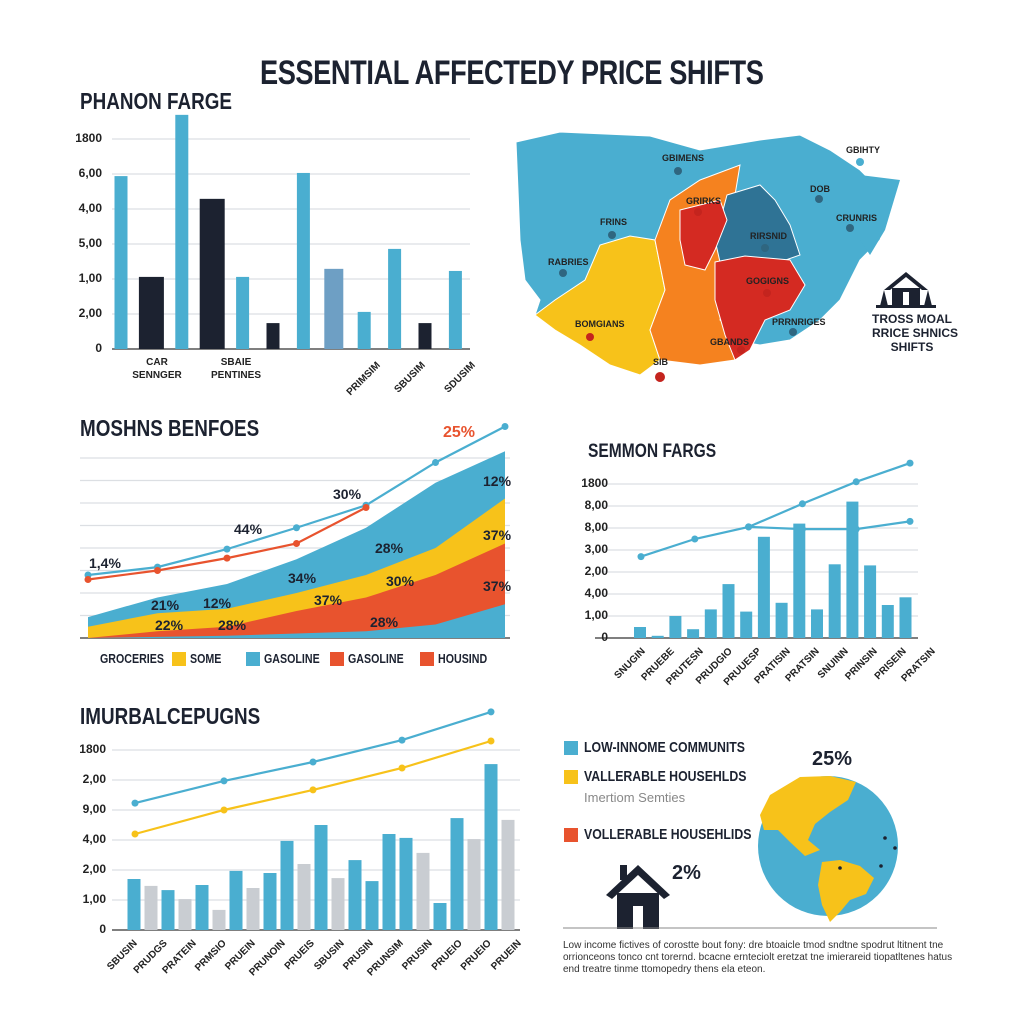  Describe the element at coordinates (757, 223) in the screenshot. I see `map-region-navy` at that location.